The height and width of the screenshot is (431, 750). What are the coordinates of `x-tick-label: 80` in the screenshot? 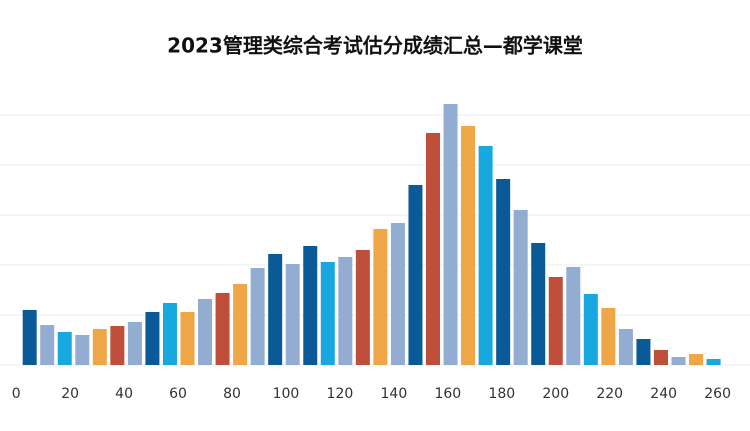 It's located at (232, 394).